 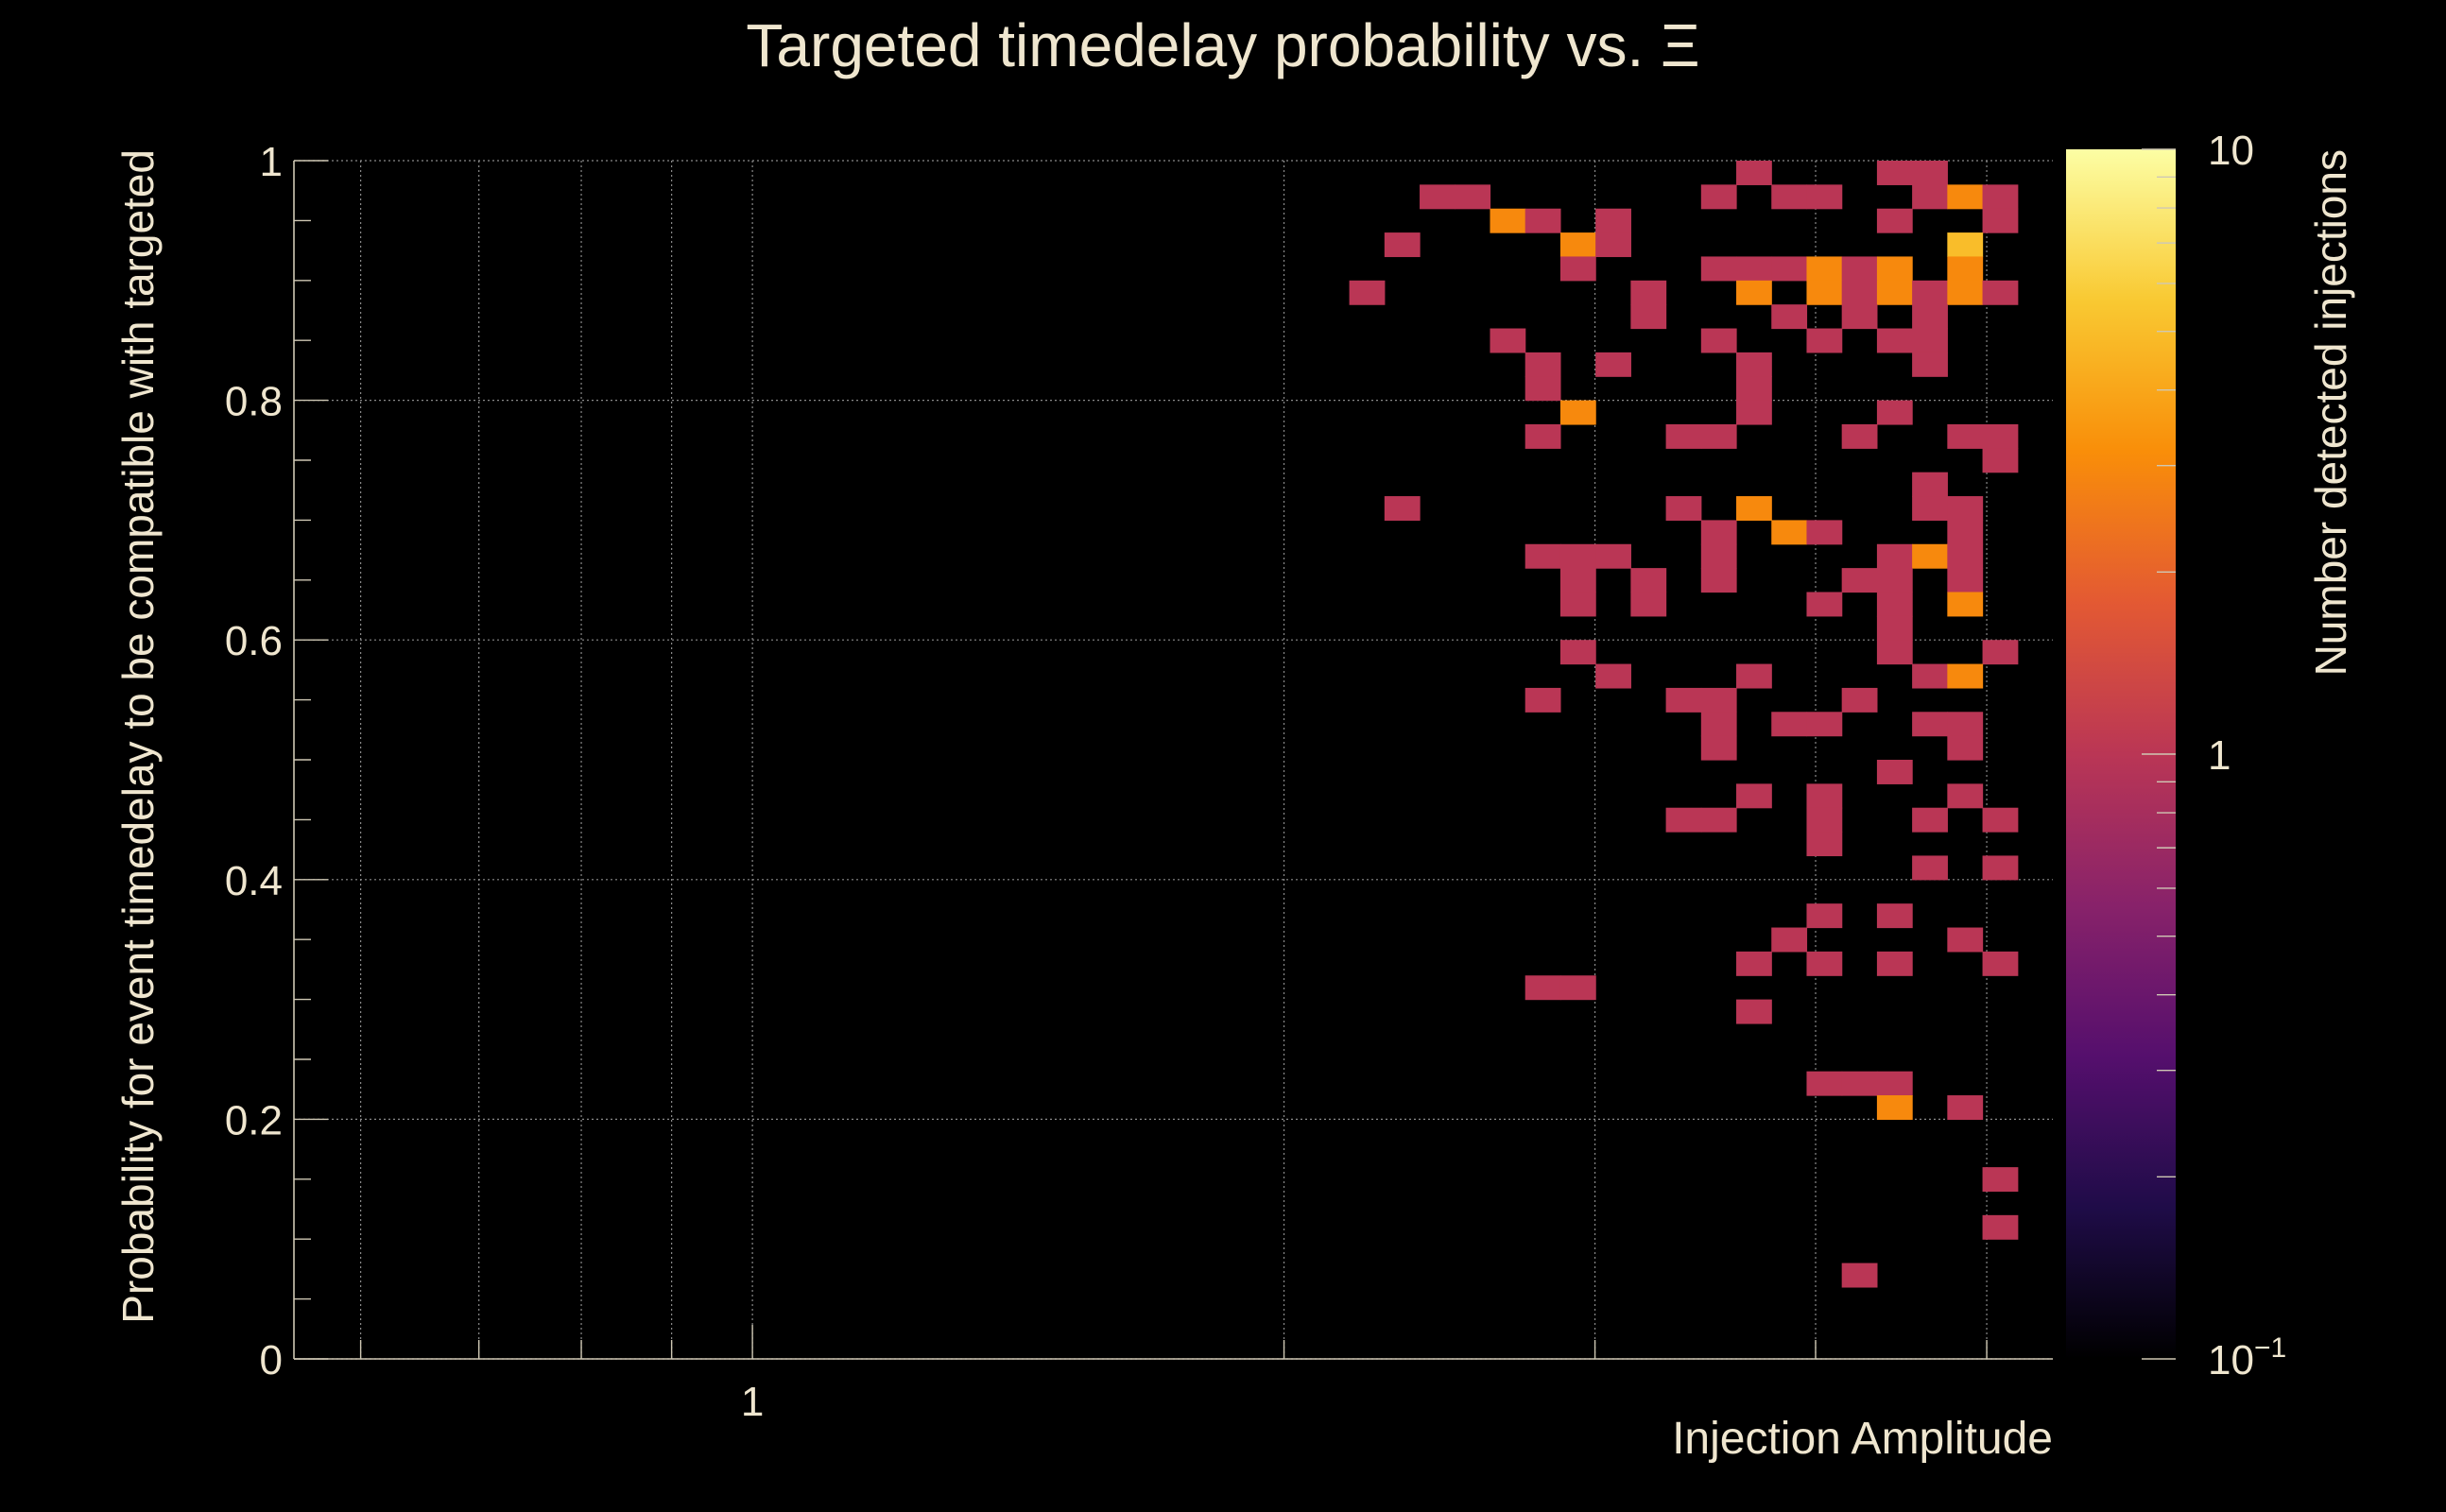 I want to click on colorbar-tick-label: 10−1, so click(x=2247, y=1357).